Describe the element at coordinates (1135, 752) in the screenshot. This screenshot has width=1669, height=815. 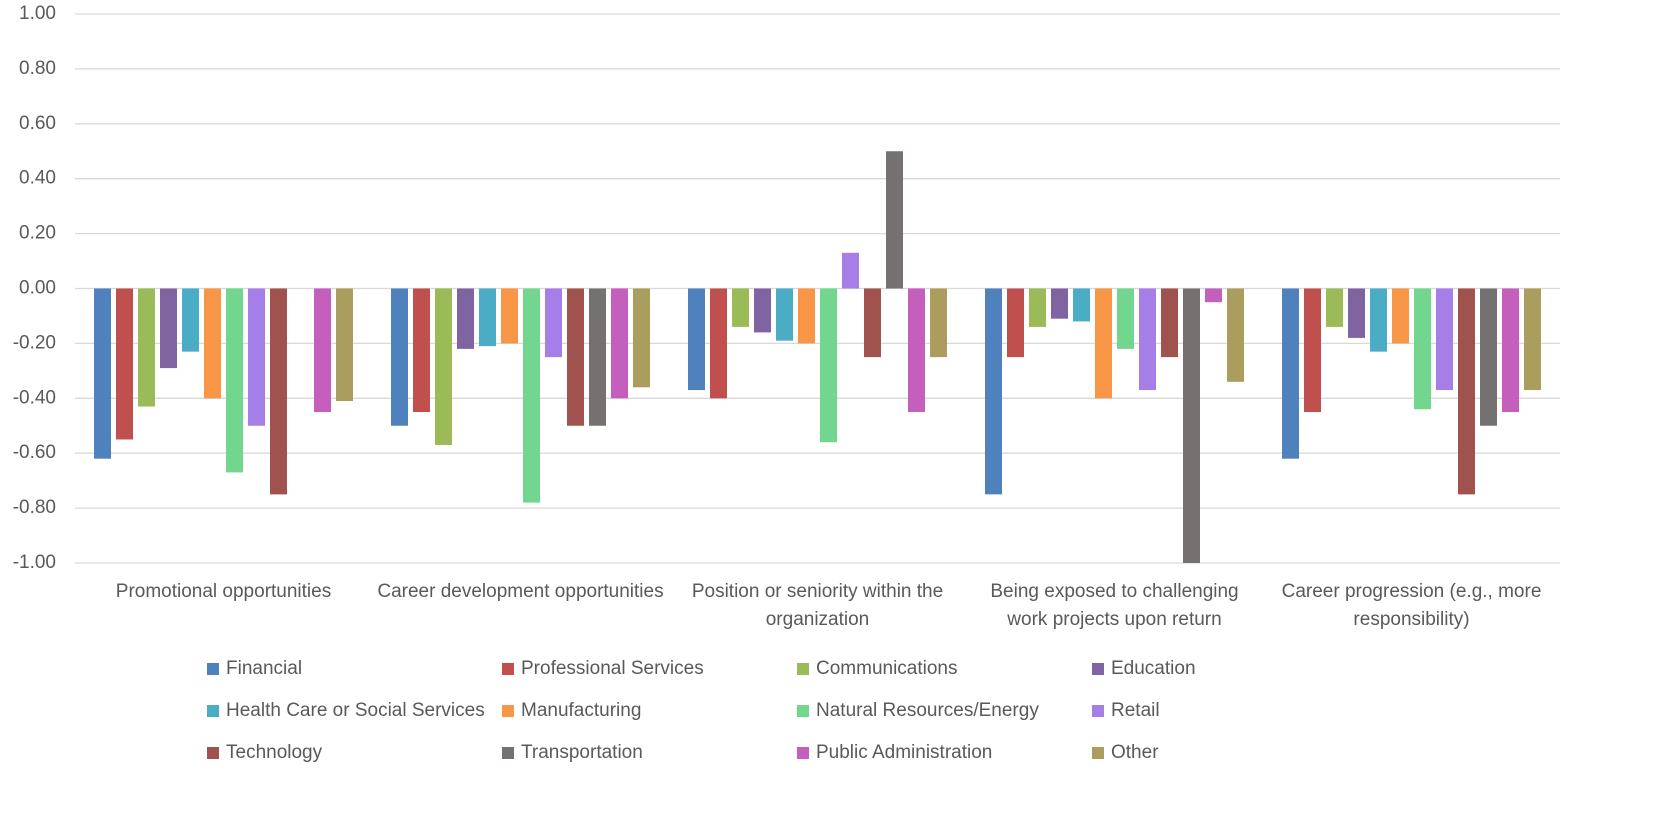
I see `legend-label: Other` at that location.